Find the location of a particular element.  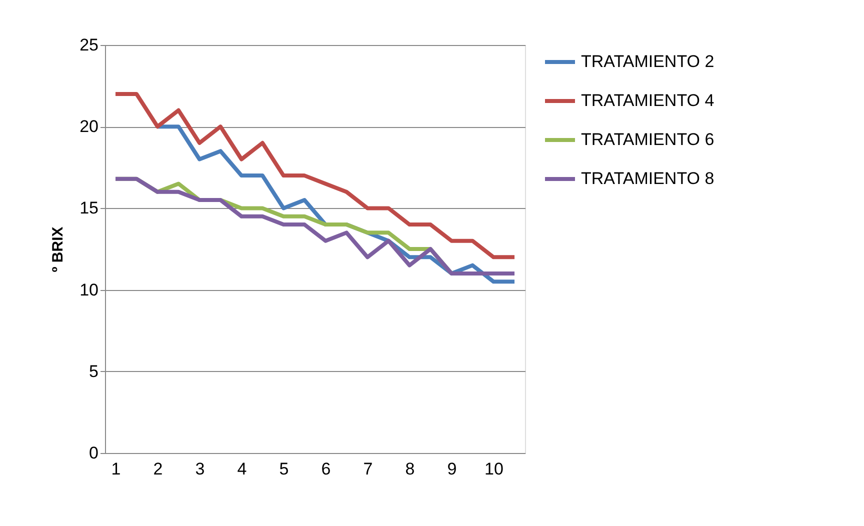

x-tick-label: 7 is located at coordinates (368, 469).